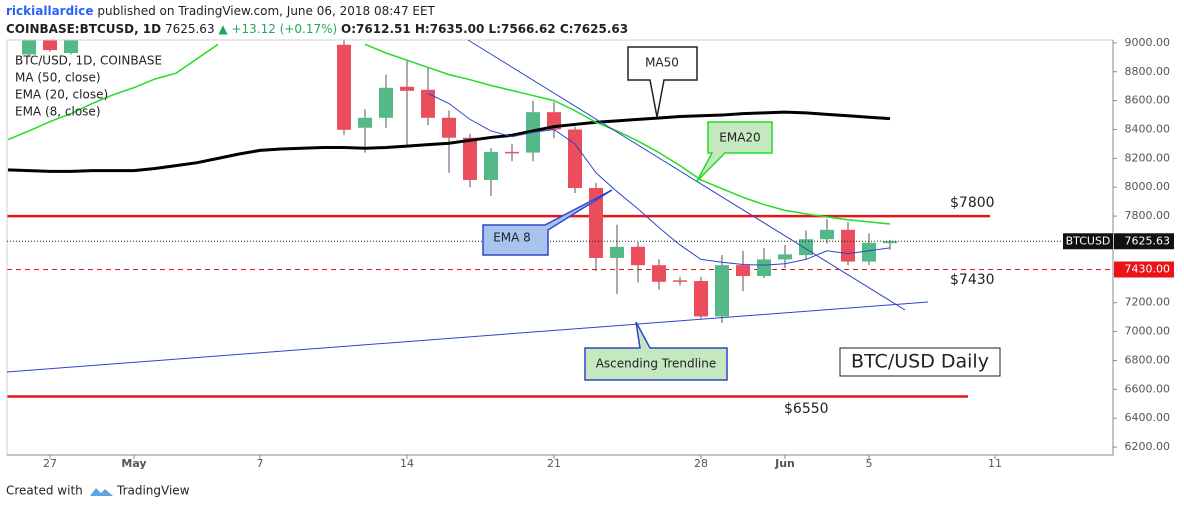 This screenshot has height=508, width=1184. What do you see at coordinates (739, 138) in the screenshot?
I see `callout-text: EMA20` at bounding box center [739, 138].